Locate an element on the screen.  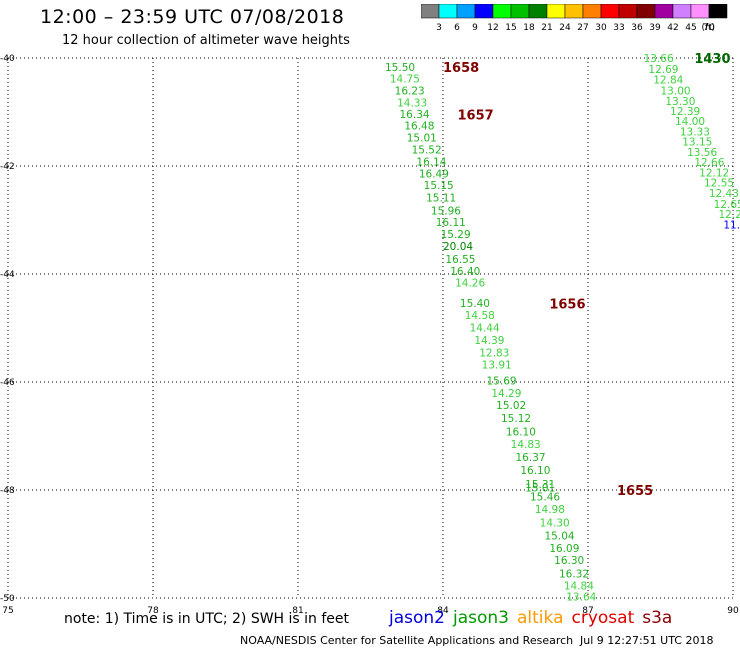
wave-height-value: 15.69 is located at coordinates (502, 381).